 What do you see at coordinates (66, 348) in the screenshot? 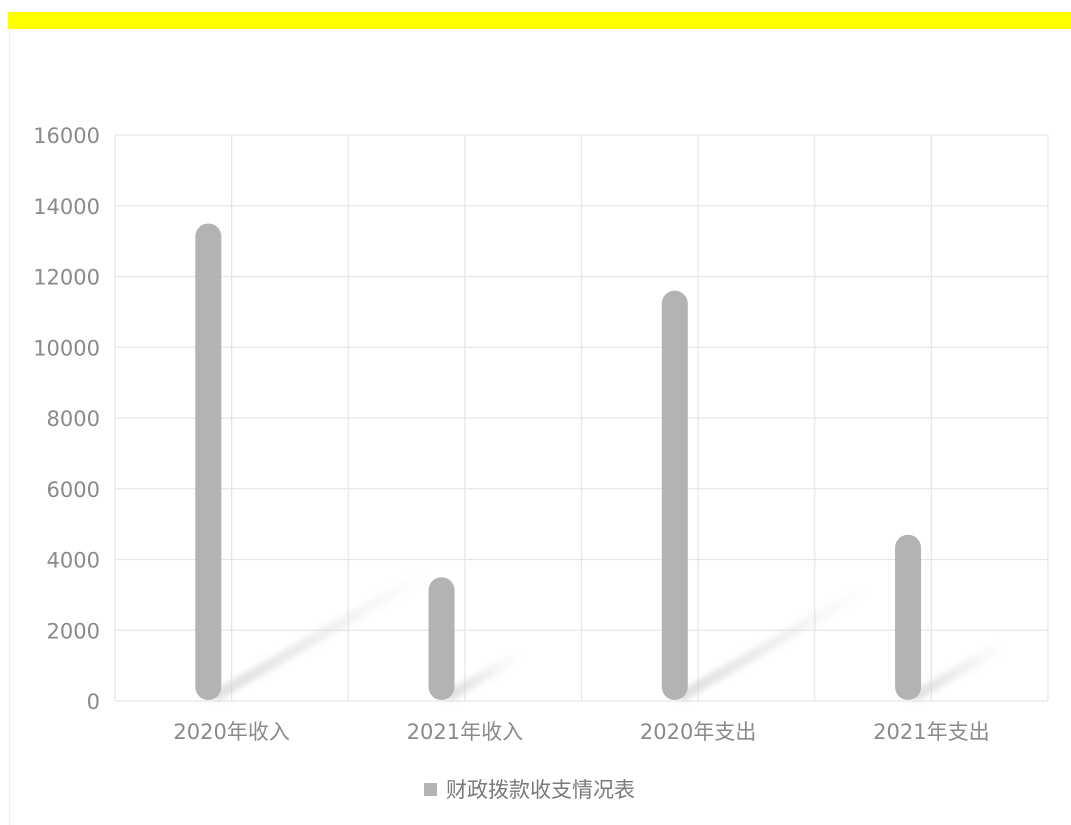
I see `y-tick-label: 10000` at bounding box center [66, 348].